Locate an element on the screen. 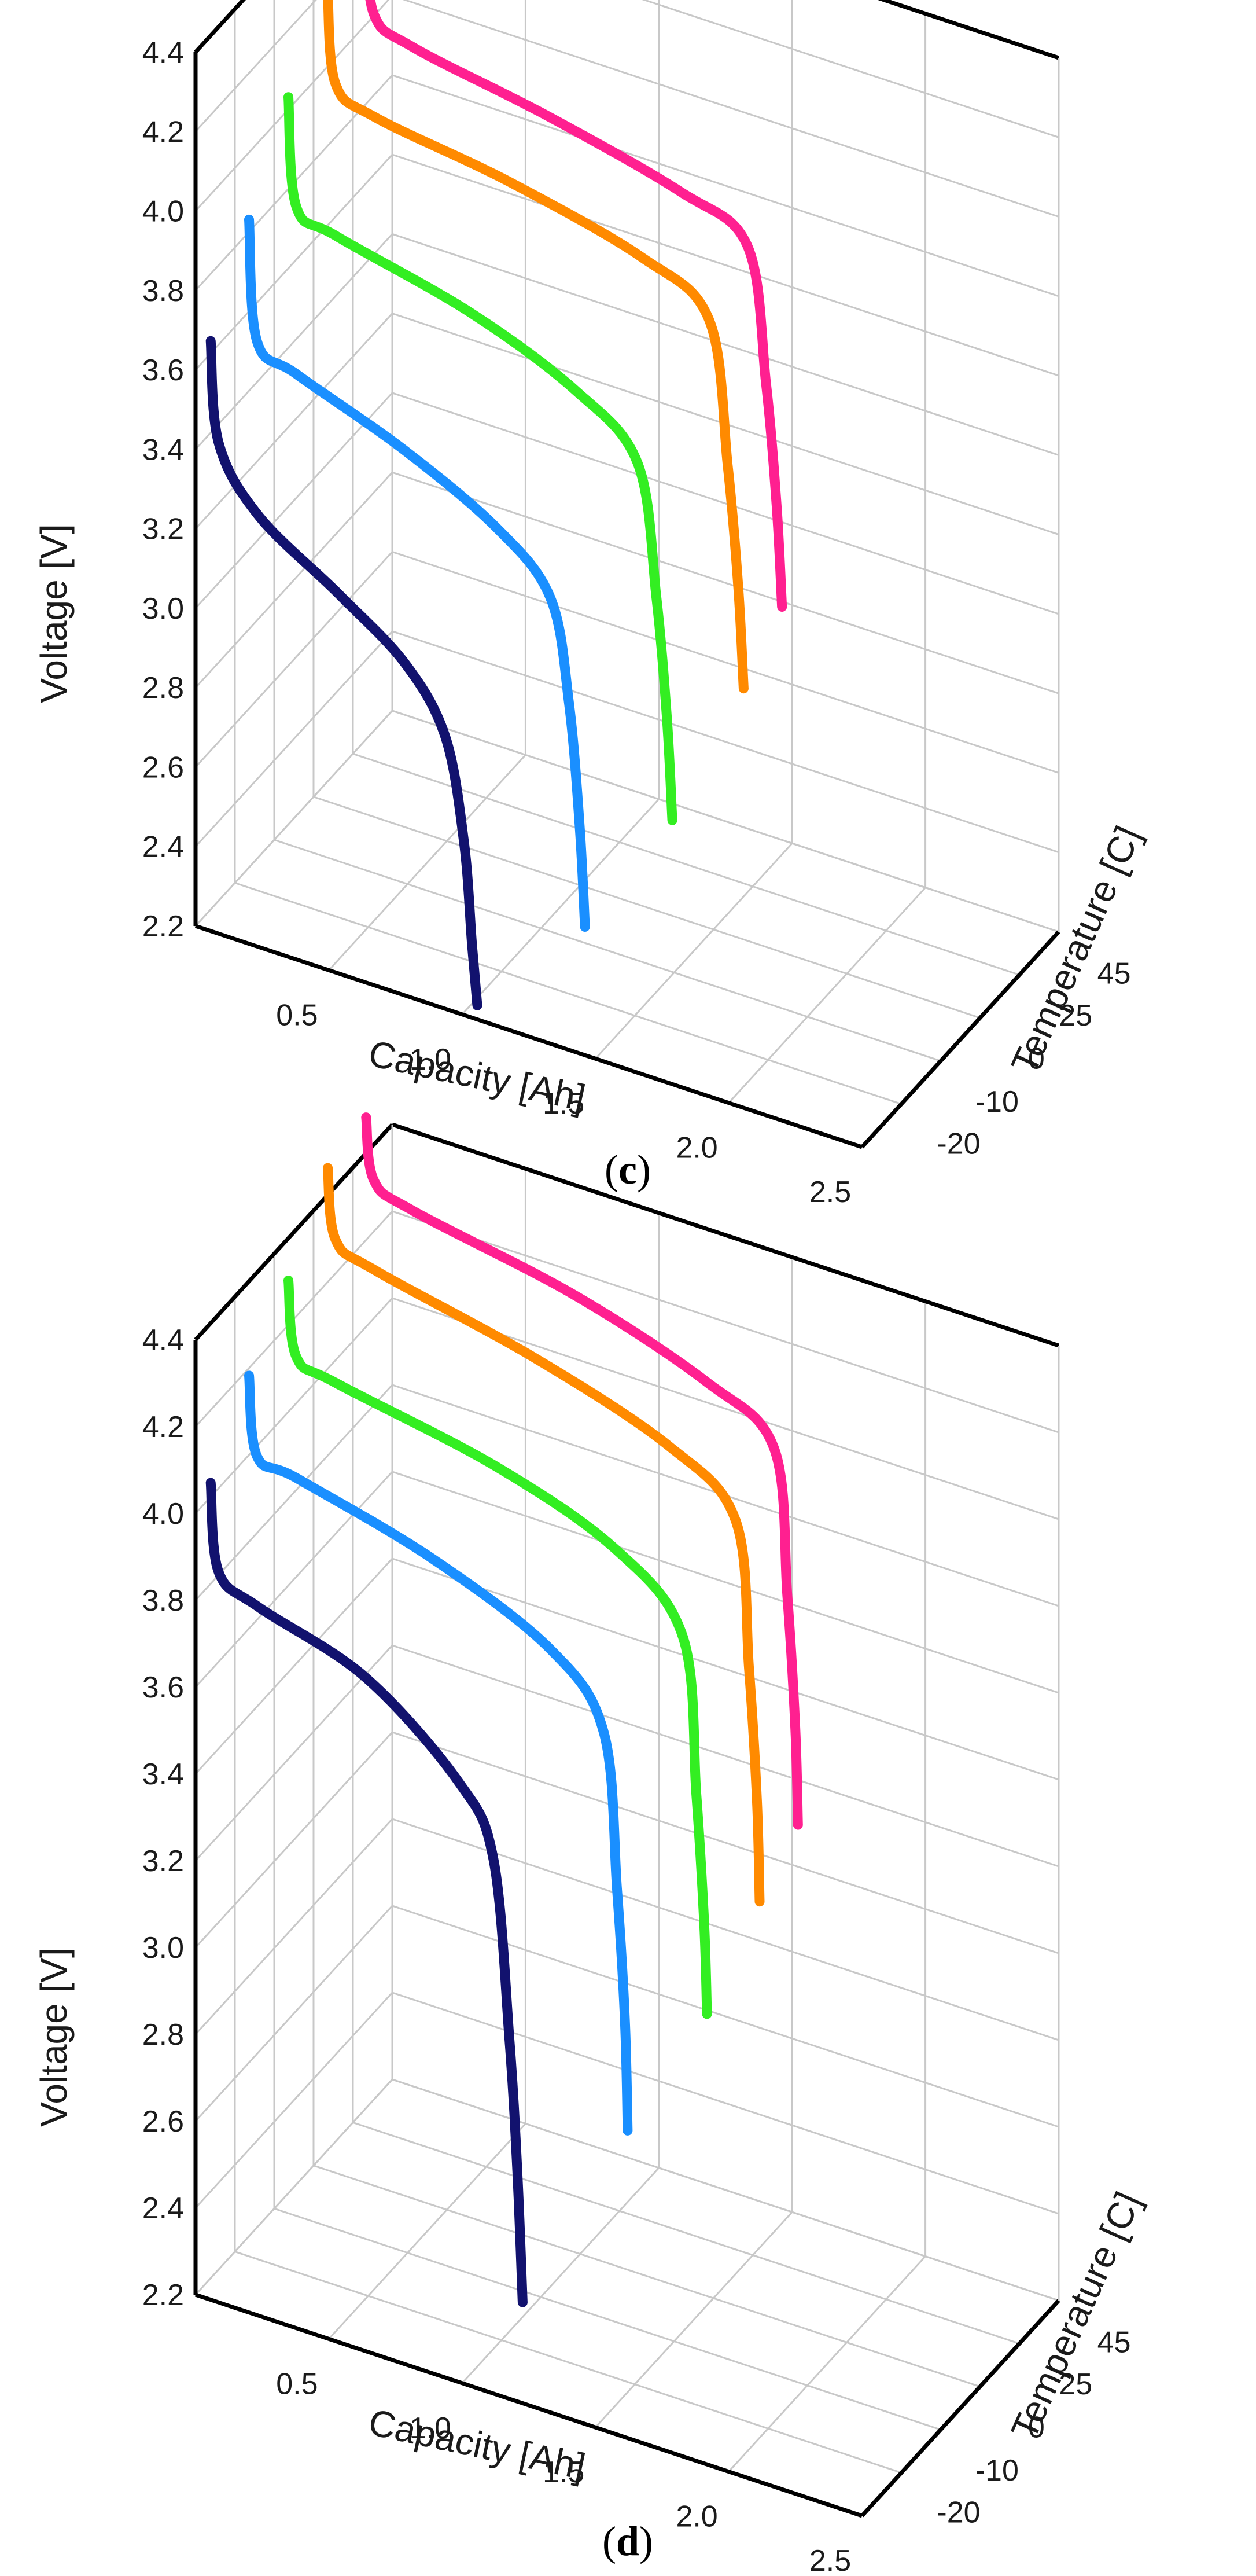  panel-label-c: (c) is located at coordinates (628, 1170).